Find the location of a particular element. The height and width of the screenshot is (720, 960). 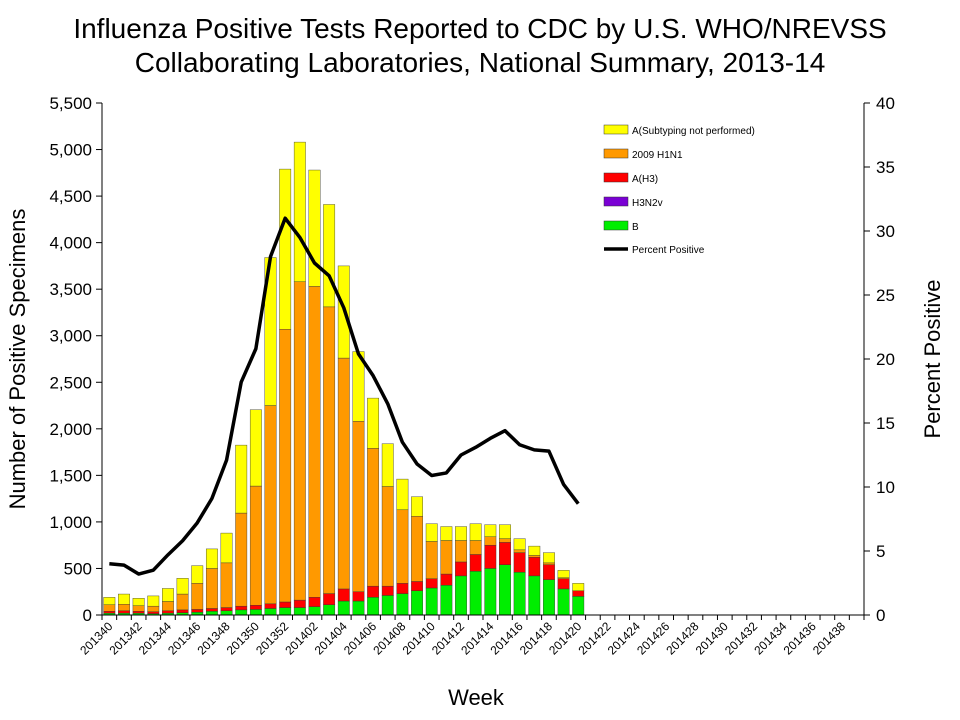

legend-label-h3n2v: H3N2v is located at coordinates (647, 203).